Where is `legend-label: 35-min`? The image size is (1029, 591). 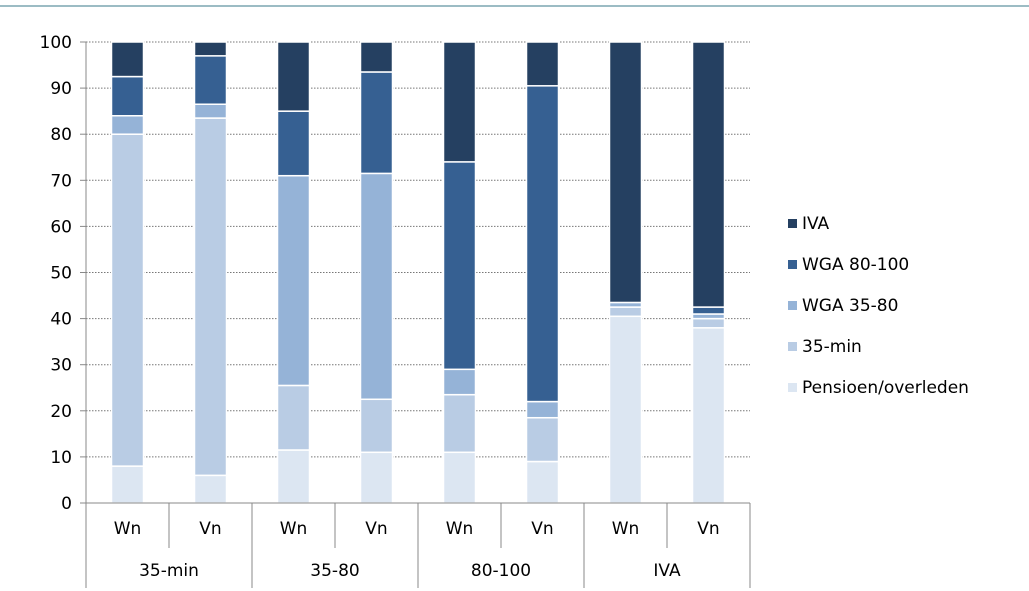 legend-label: 35-min is located at coordinates (832, 347).